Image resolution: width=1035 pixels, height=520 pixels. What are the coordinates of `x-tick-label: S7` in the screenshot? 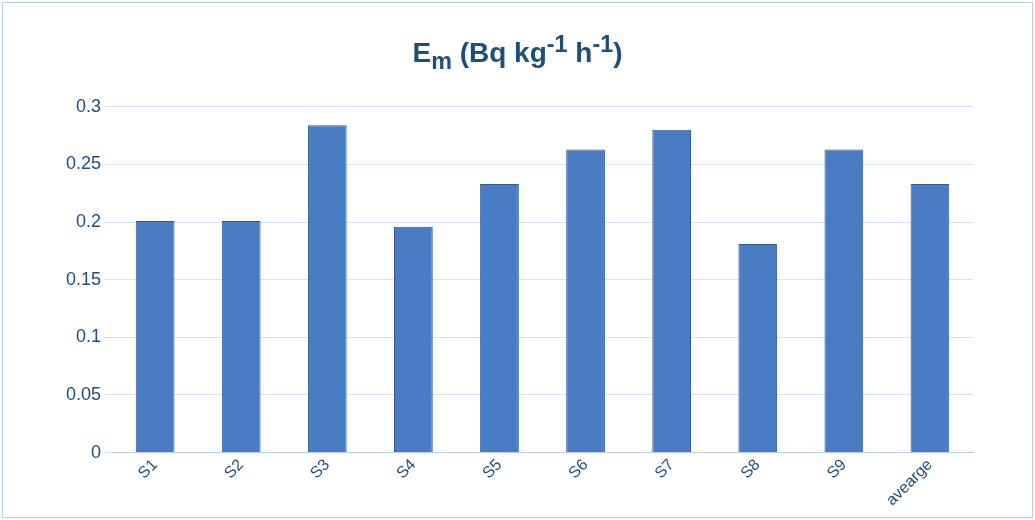 It's located at (664, 468).